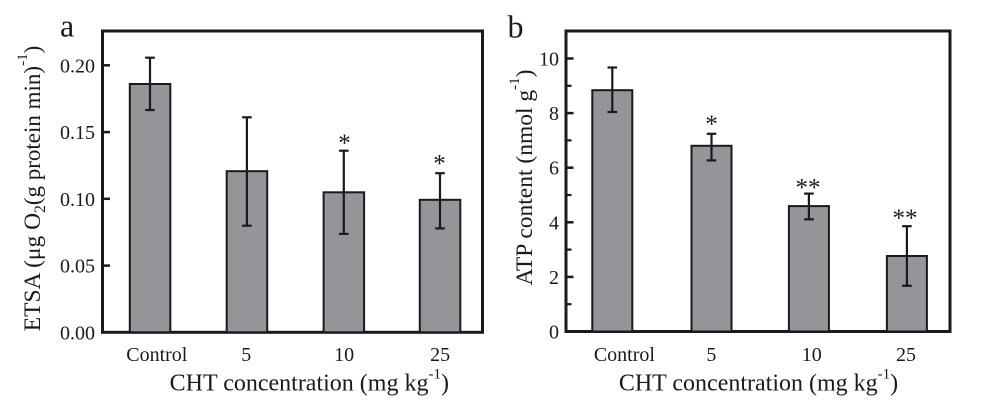  Describe the element at coordinates (77, 66) in the screenshot. I see `svg-text: 0.20` at that location.